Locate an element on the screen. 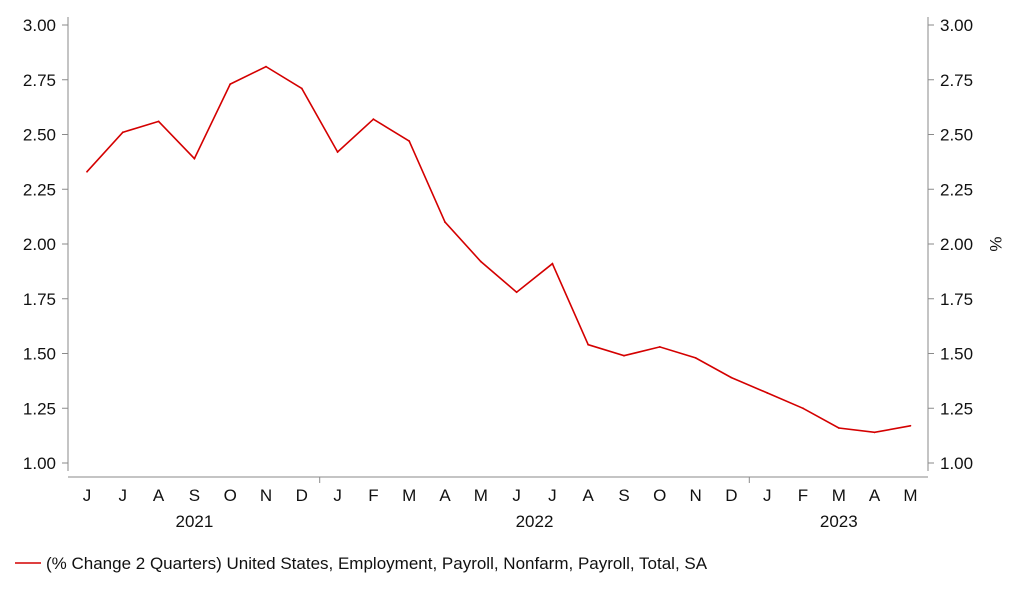 The width and height of the screenshot is (1022, 602). y-tick-label-right: 1.25 is located at coordinates (956, 408).